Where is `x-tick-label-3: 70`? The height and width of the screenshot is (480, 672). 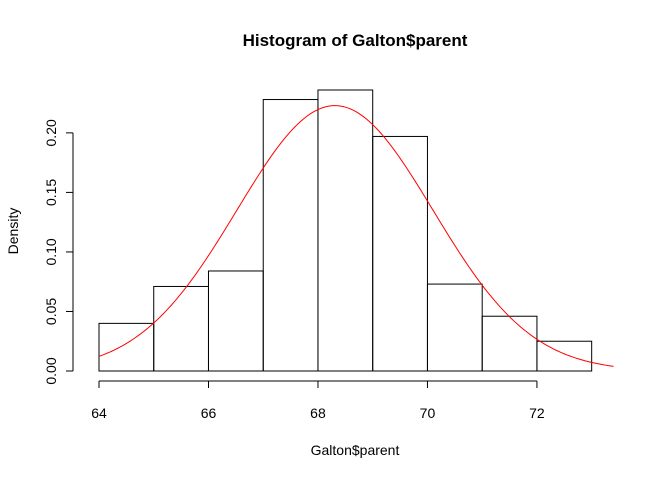
x-tick-label-3: 70 is located at coordinates (428, 413).